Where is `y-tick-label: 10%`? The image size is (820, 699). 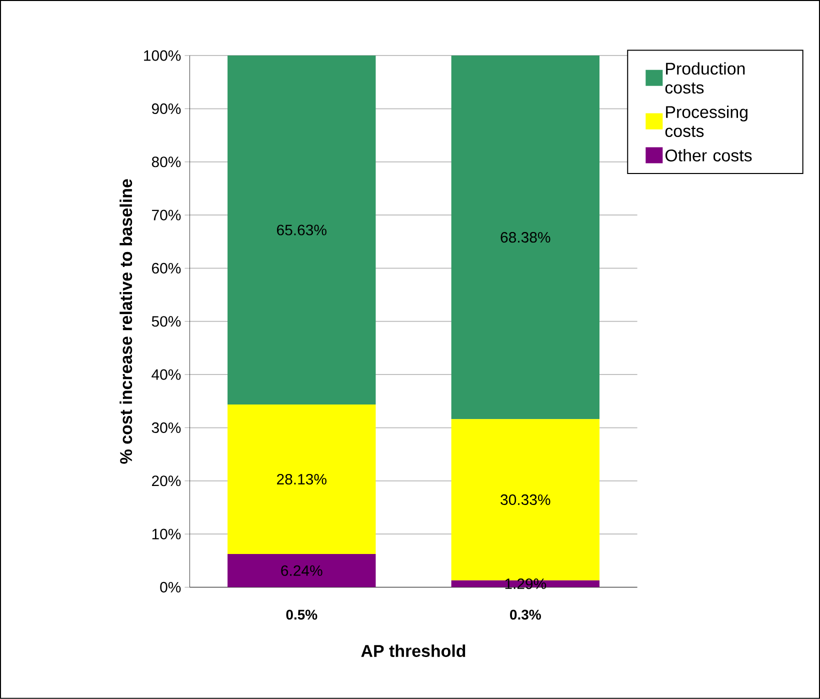
y-tick-label: 10% is located at coordinates (166, 534).